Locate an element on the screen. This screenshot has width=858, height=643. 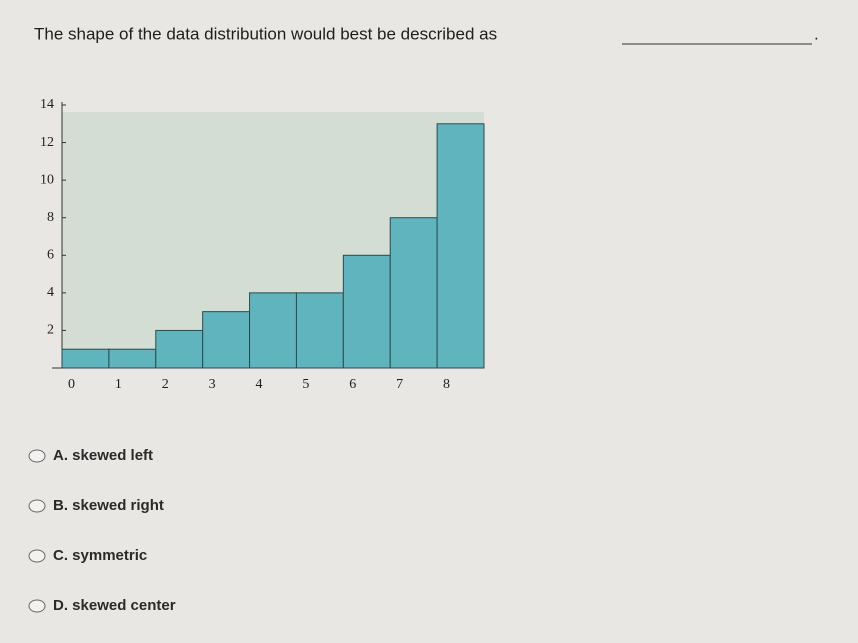
x-tick-label: 8 is located at coordinates (446, 384).